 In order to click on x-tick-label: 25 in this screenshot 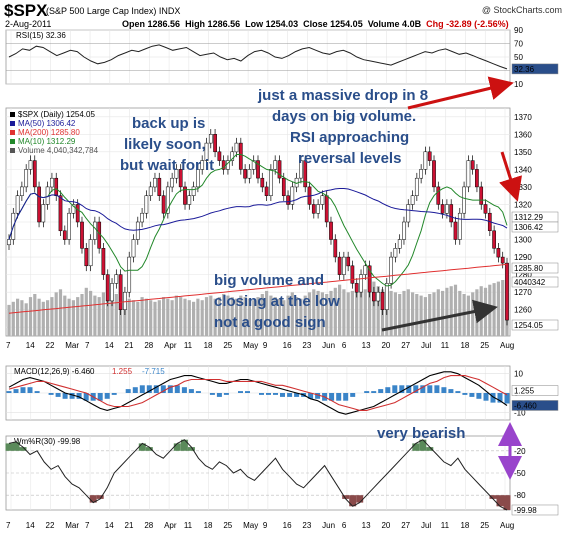, I will do `click(227, 345)`.